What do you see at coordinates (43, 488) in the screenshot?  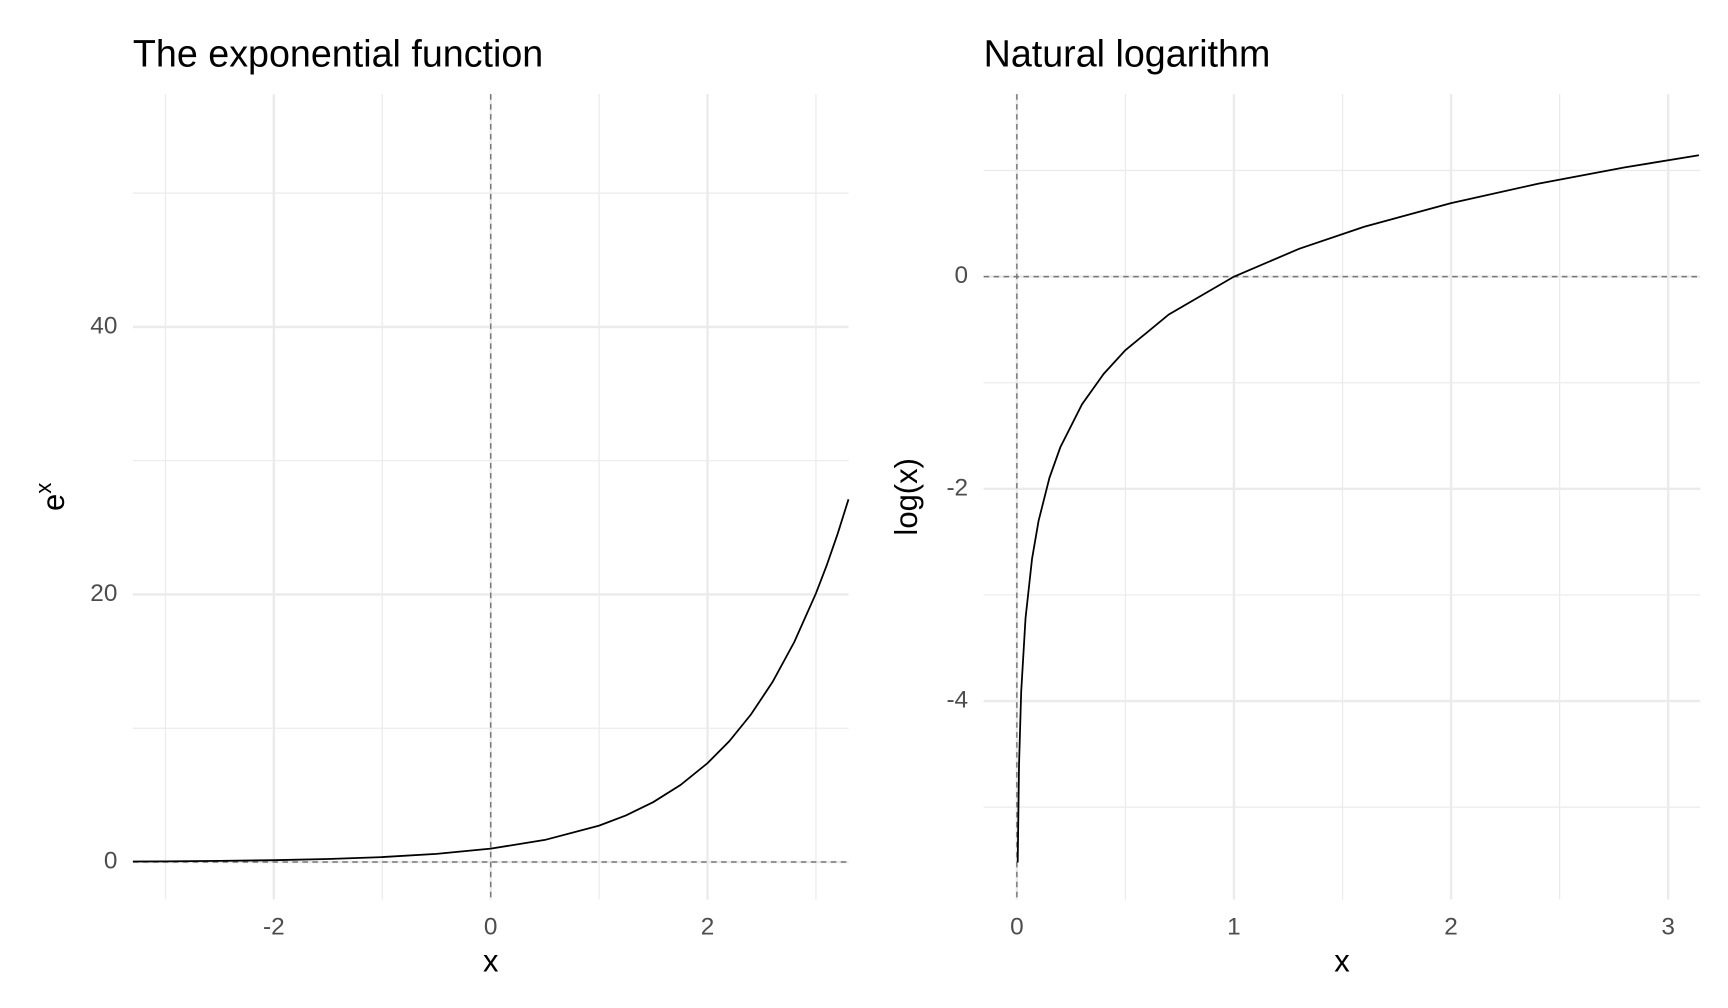 I see `y-axis-label-superscript: x` at bounding box center [43, 488].